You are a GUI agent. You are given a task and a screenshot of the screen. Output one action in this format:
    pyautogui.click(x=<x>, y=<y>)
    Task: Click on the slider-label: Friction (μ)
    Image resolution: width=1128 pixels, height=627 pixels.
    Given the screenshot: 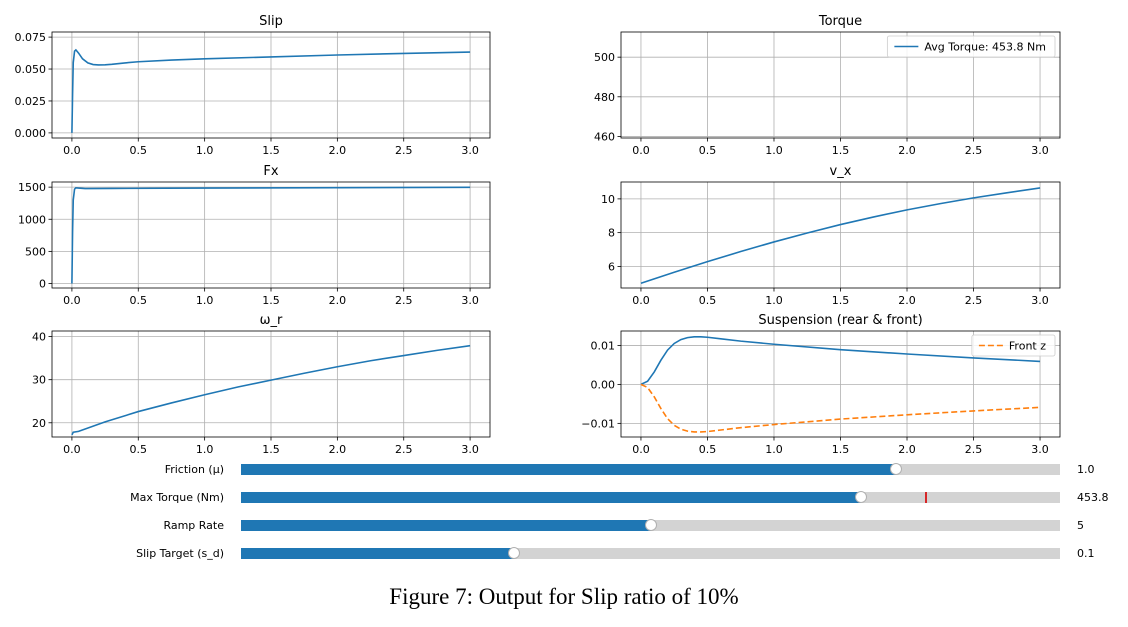 What is the action you would take?
    pyautogui.click(x=194, y=469)
    